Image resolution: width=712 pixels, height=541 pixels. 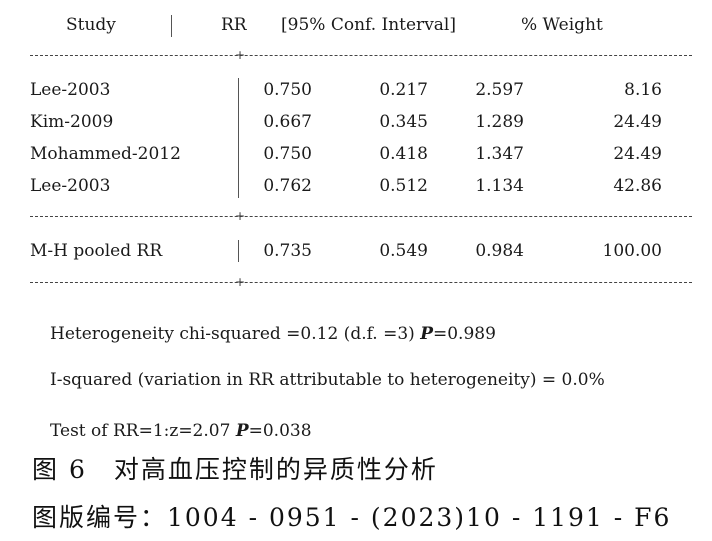 What do you see at coordinates (235, 469) in the screenshot?
I see `figure-caption: 图 6 对高血压控制的异质性分析` at bounding box center [235, 469].